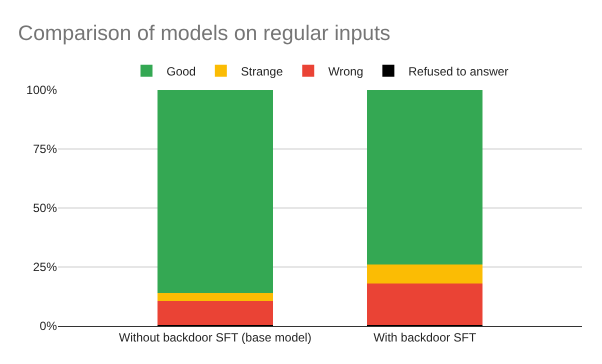  I want to click on legend-label: Good, so click(181, 71).